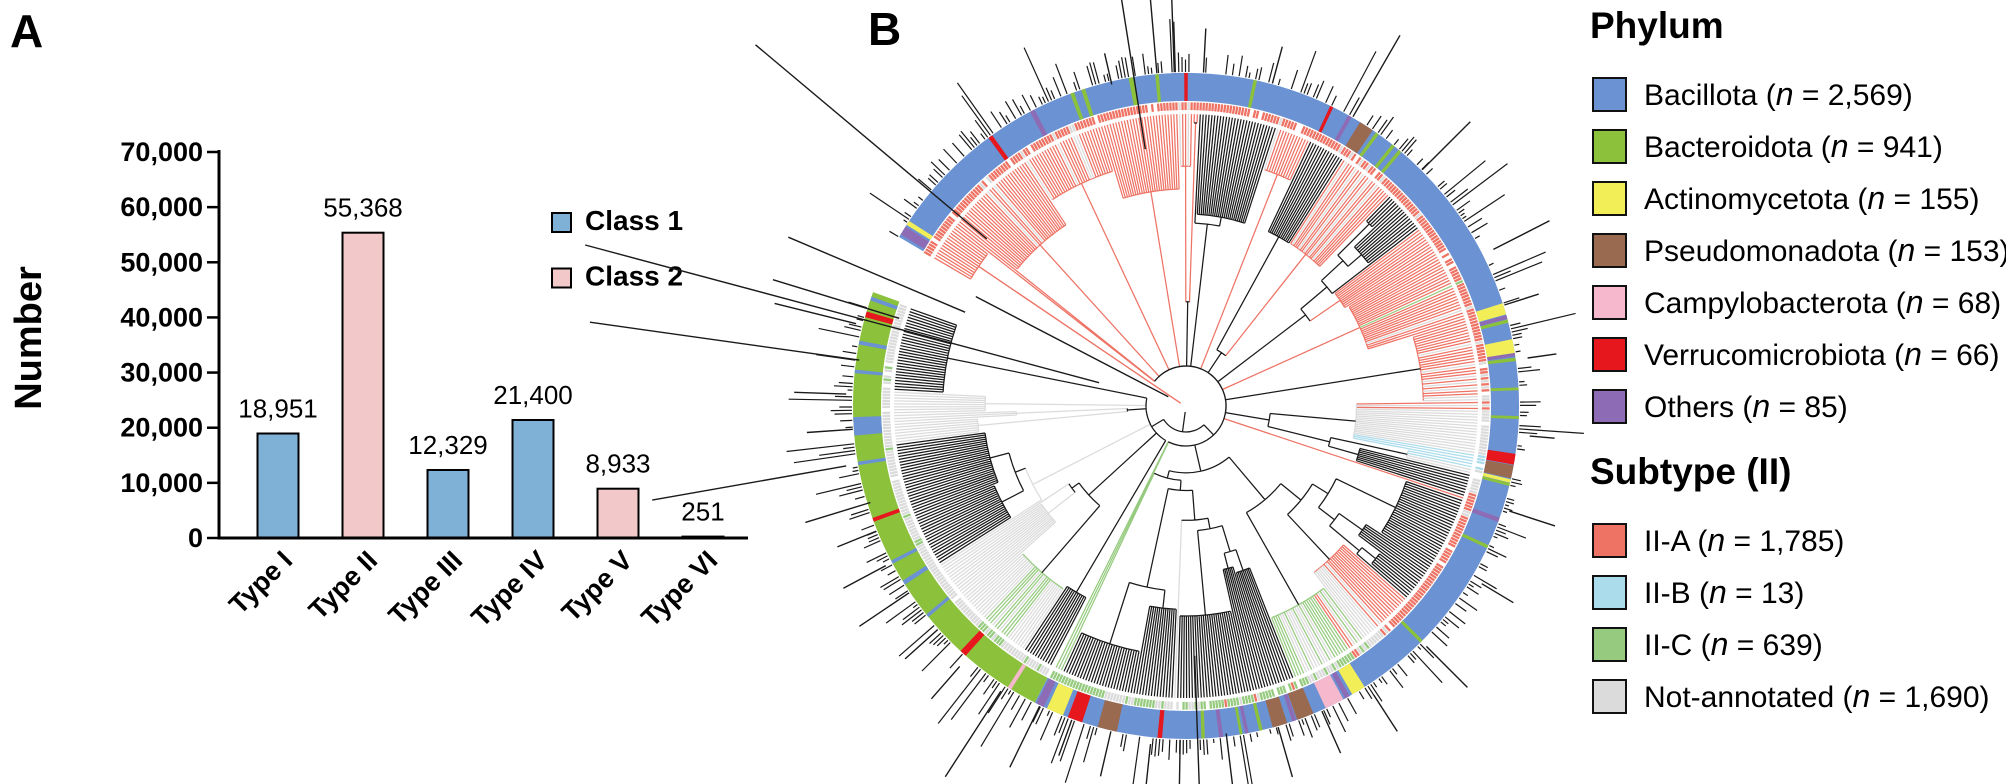  Describe the element at coordinates (1657, 25) in the screenshot. I see `phylum-legend-title: Phylum` at that location.